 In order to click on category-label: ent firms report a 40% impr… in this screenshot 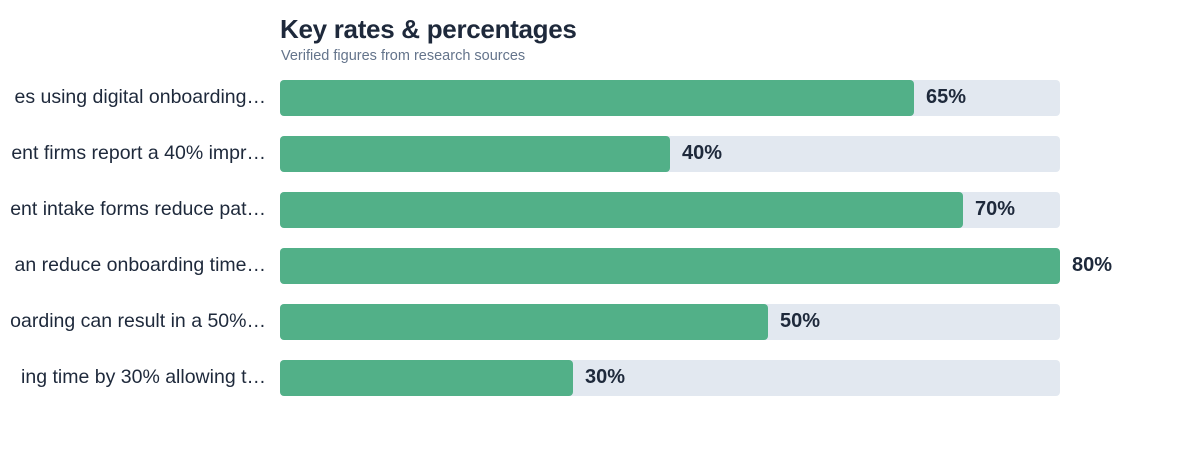, I will do `click(138, 153)`.